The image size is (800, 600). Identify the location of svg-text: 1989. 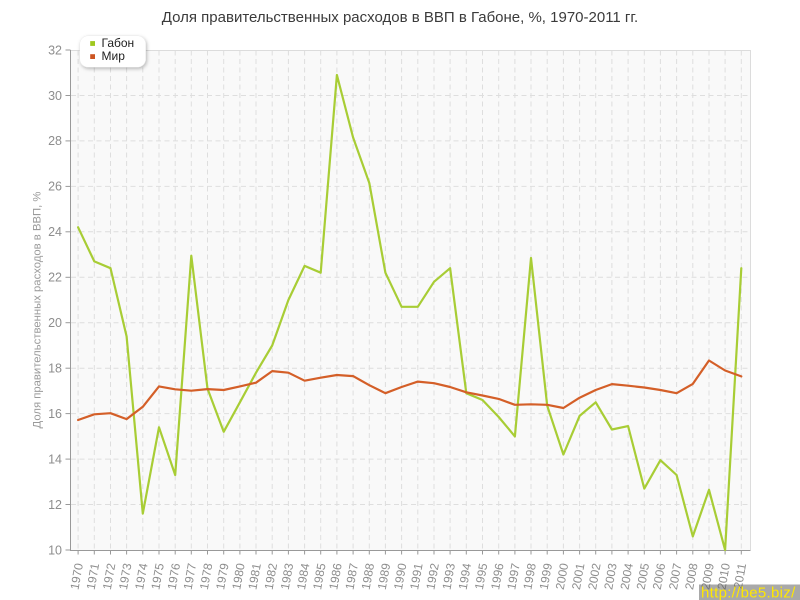
(384, 576).